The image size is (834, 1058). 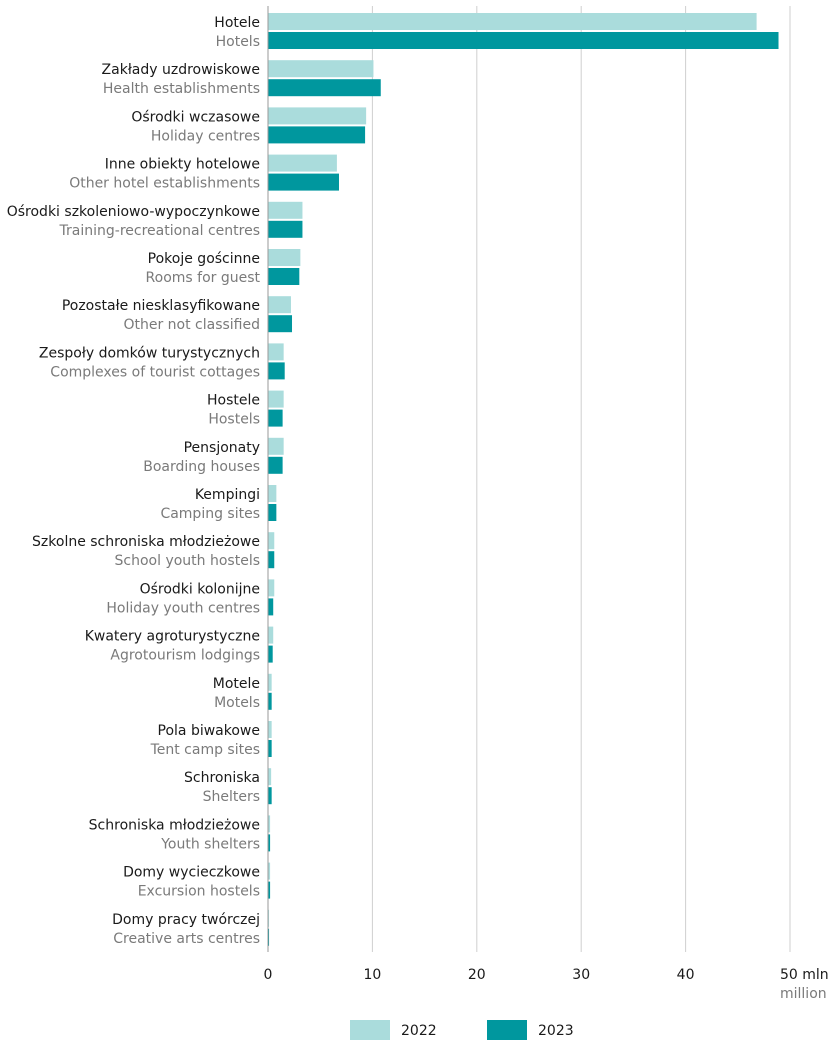 What do you see at coordinates (200, 589) in the screenshot?
I see `category-label-pl: Ośrodki kolonijne` at bounding box center [200, 589].